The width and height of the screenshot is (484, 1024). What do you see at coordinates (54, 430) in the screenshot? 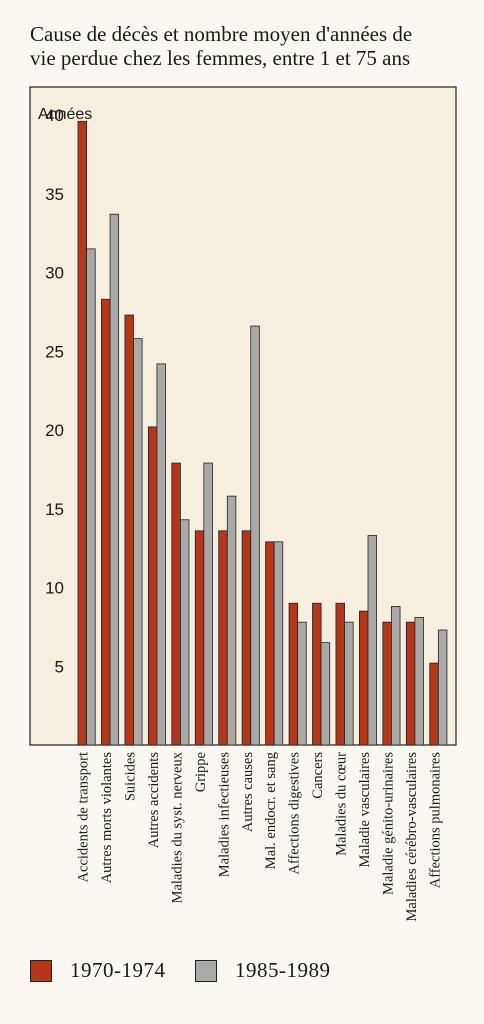
I see `y-tick-label: 20` at bounding box center [54, 430].